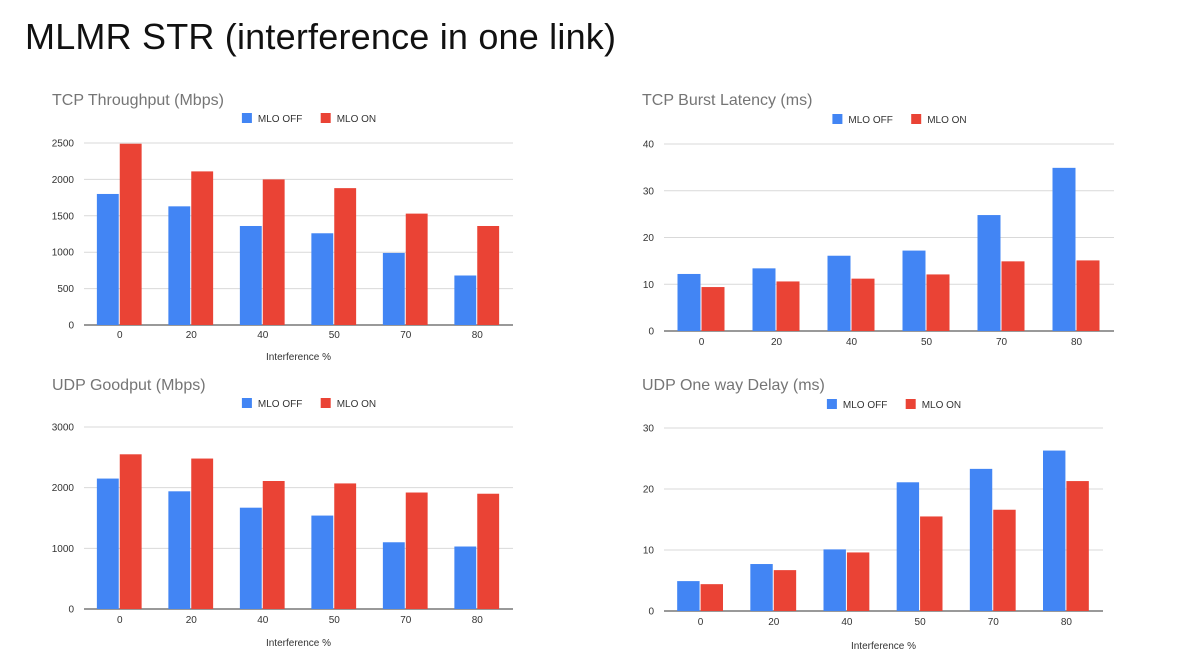 Image resolution: width=1184 pixels, height=663 pixels. What do you see at coordinates (63, 488) in the screenshot?
I see `y-tick-label: 2000` at bounding box center [63, 488].